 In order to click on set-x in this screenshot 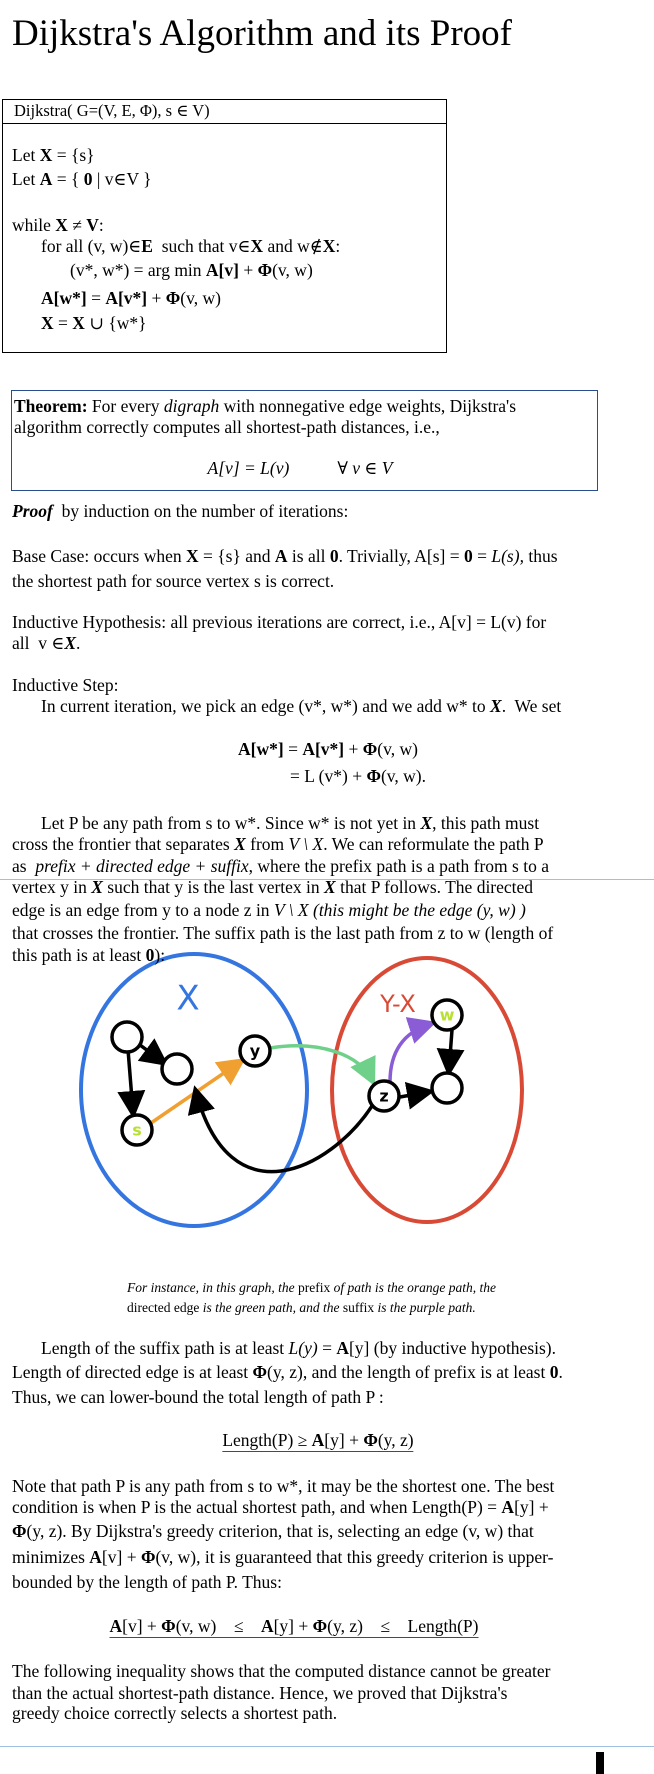, I will do `click(194, 1090)`.